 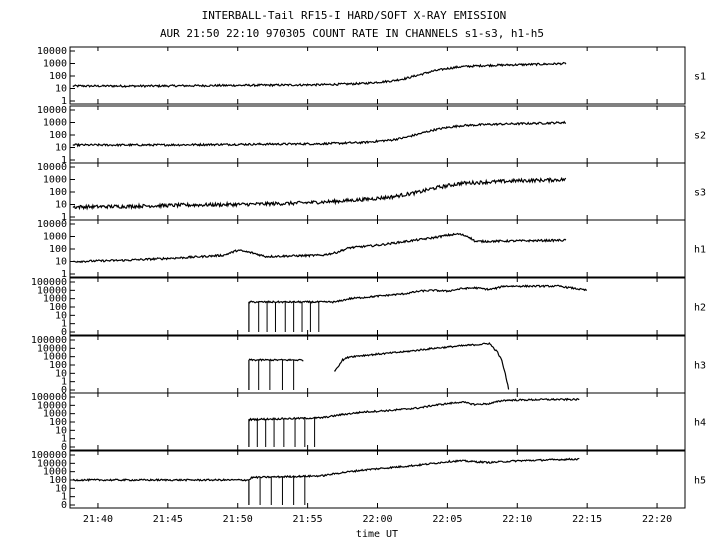 I want to click on y-tick-label-h5: 10000, so click(x=52, y=463).